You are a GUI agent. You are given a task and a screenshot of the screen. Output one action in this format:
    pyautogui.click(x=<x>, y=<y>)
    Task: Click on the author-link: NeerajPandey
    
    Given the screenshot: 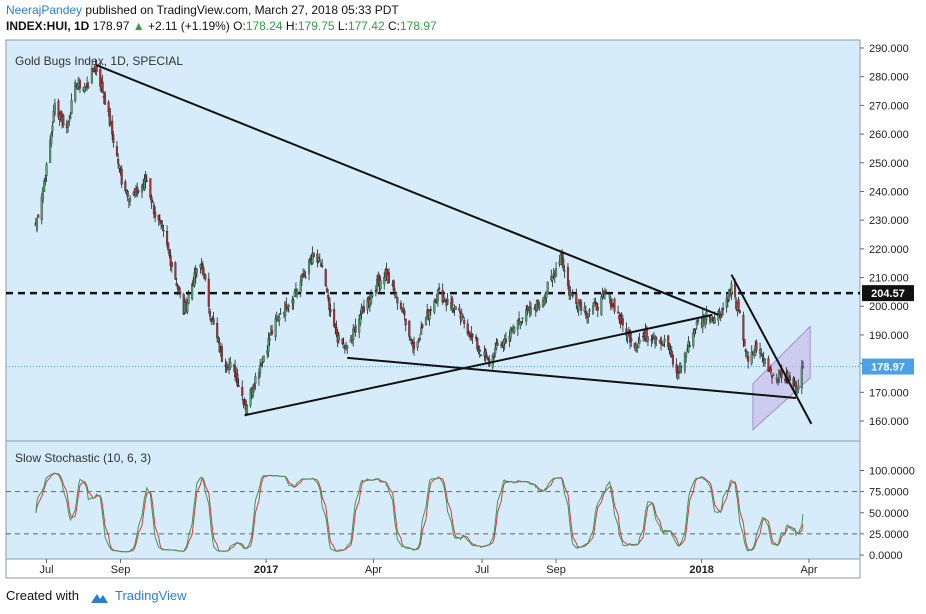 What is the action you would take?
    pyautogui.click(x=44, y=10)
    